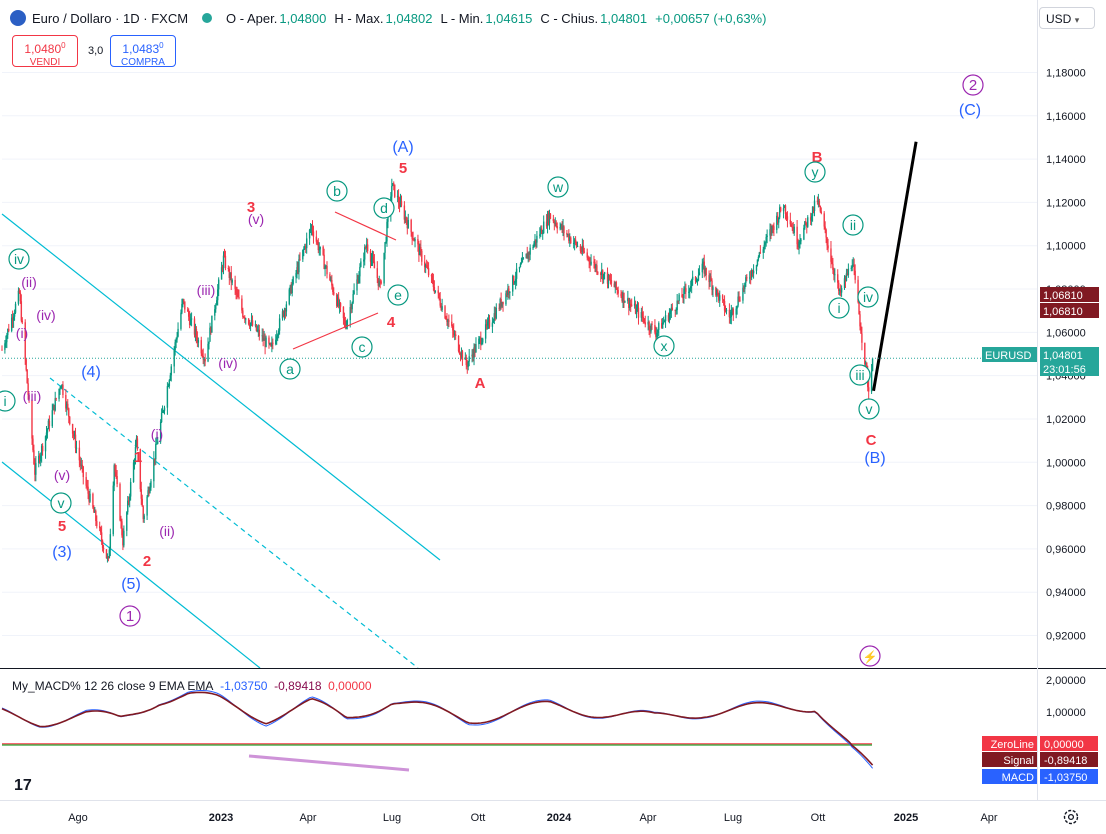 This screenshot has height=834, width=1106. What do you see at coordinates (1066, 593) in the screenshot?
I see `price-tick-label: 0,94000` at bounding box center [1066, 593].